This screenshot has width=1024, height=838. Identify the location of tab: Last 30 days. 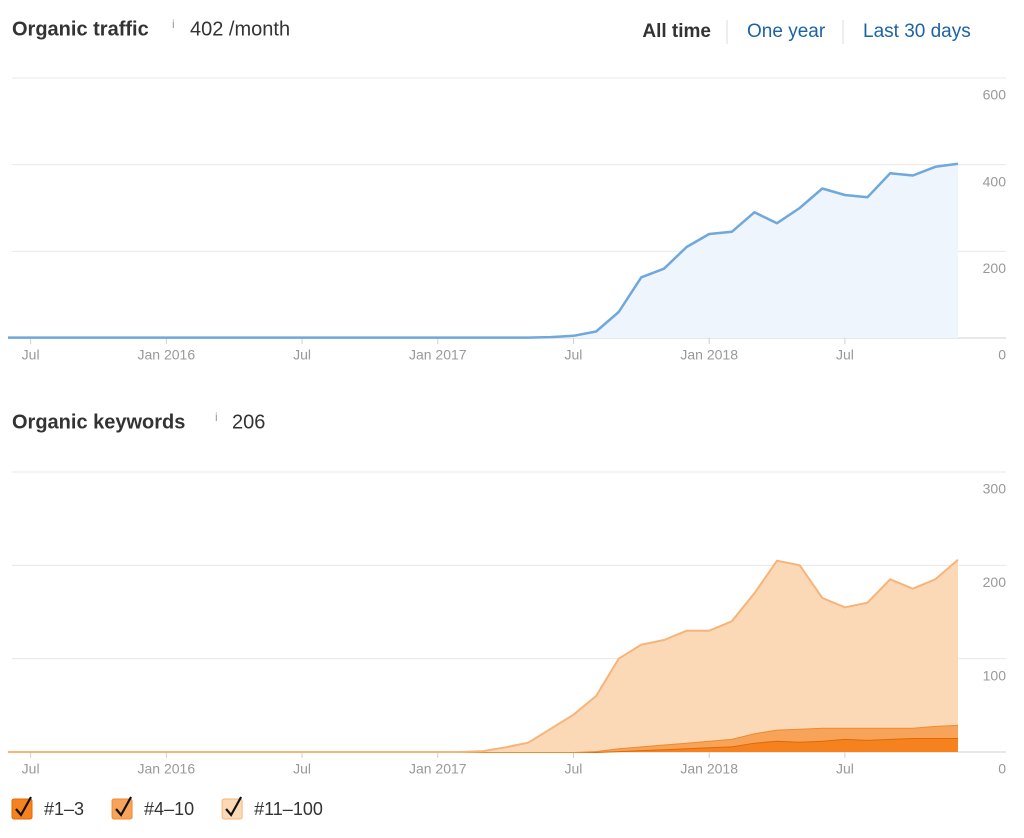
(917, 31).